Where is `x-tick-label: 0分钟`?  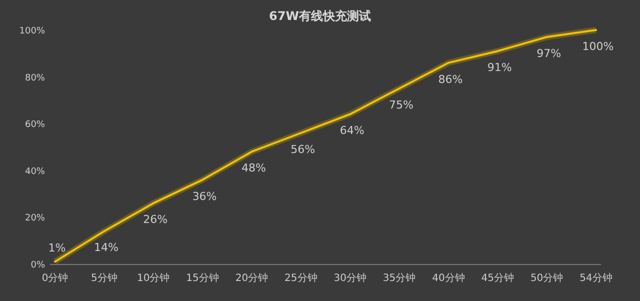 x-tick-label: 0分钟 is located at coordinates (55, 278).